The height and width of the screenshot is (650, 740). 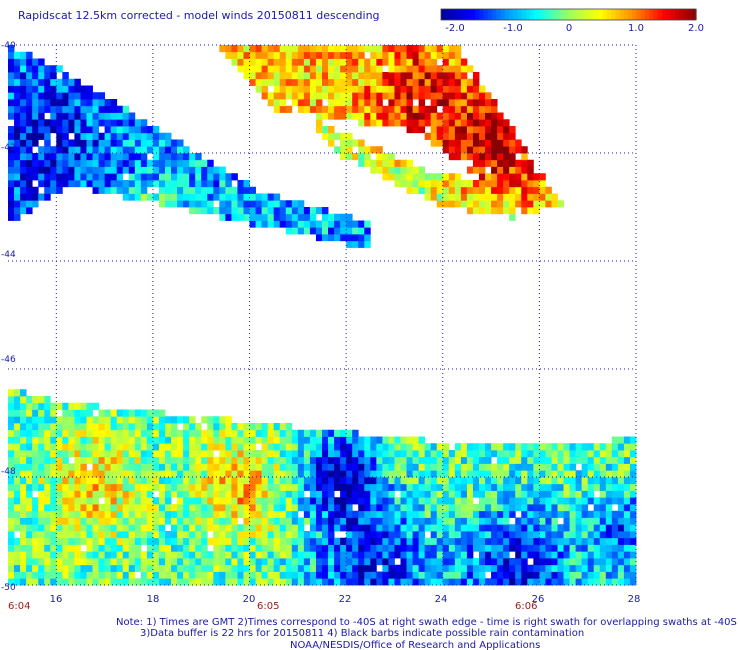 I want to click on colorbar-frame, so click(x=568, y=14).